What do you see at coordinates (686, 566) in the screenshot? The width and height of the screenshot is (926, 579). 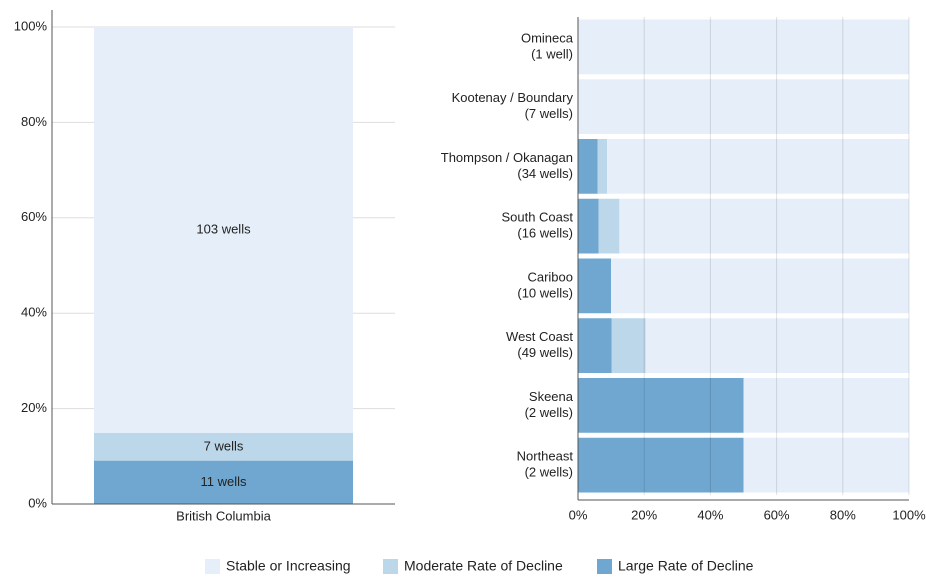 I see `legend-label: Large Rate of Decline` at bounding box center [686, 566].